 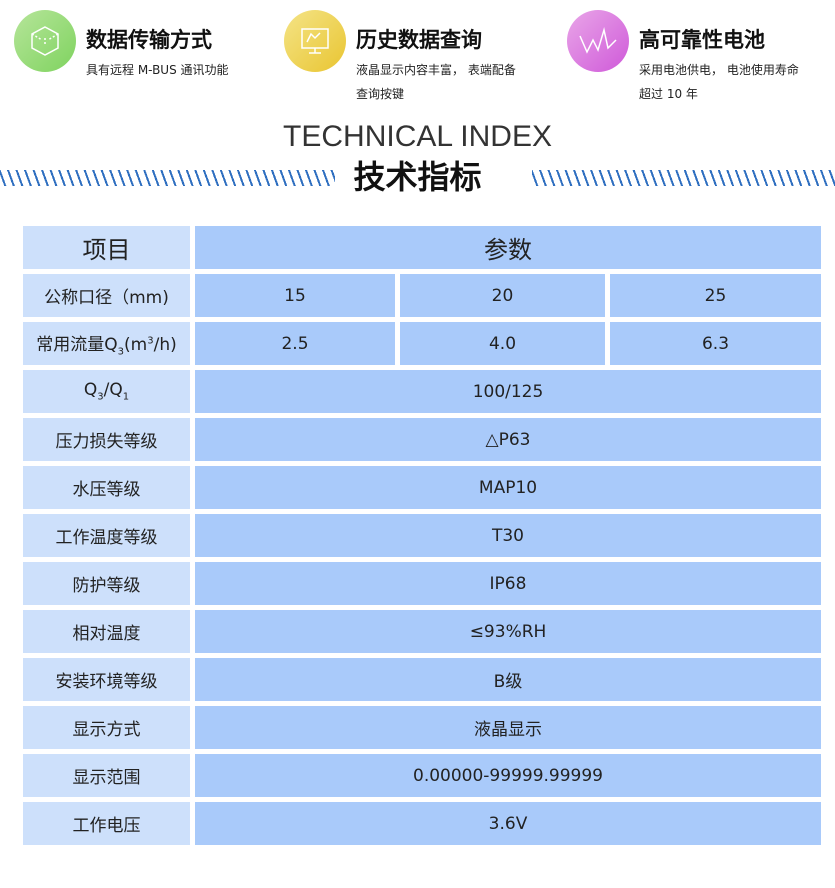 I want to click on row-label: 压力损失等级, so click(x=106, y=439).